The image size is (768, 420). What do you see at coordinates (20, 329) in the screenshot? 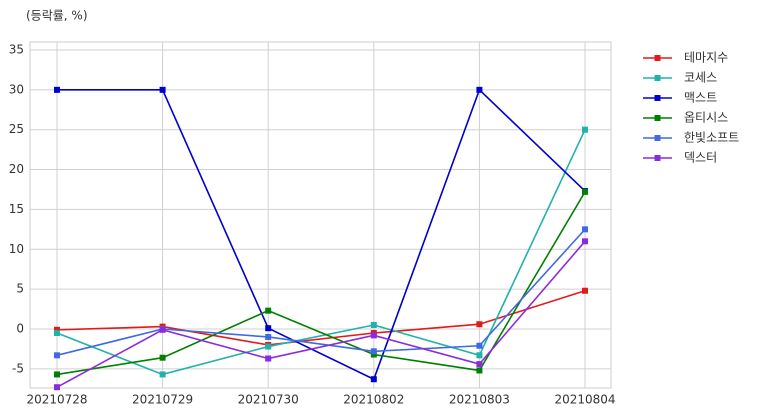
I see `y-tick-label: 0` at bounding box center [20, 329].